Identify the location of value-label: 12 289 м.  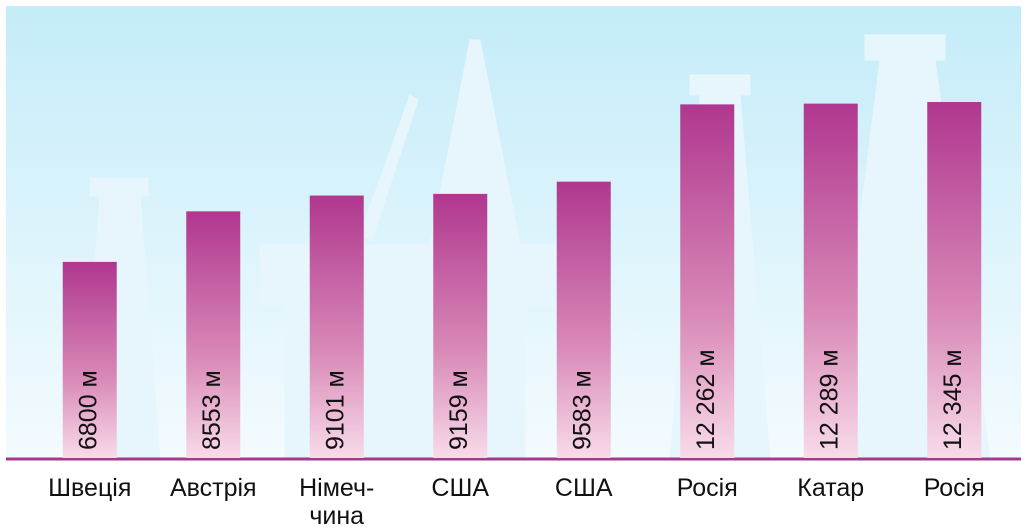
(829, 399).